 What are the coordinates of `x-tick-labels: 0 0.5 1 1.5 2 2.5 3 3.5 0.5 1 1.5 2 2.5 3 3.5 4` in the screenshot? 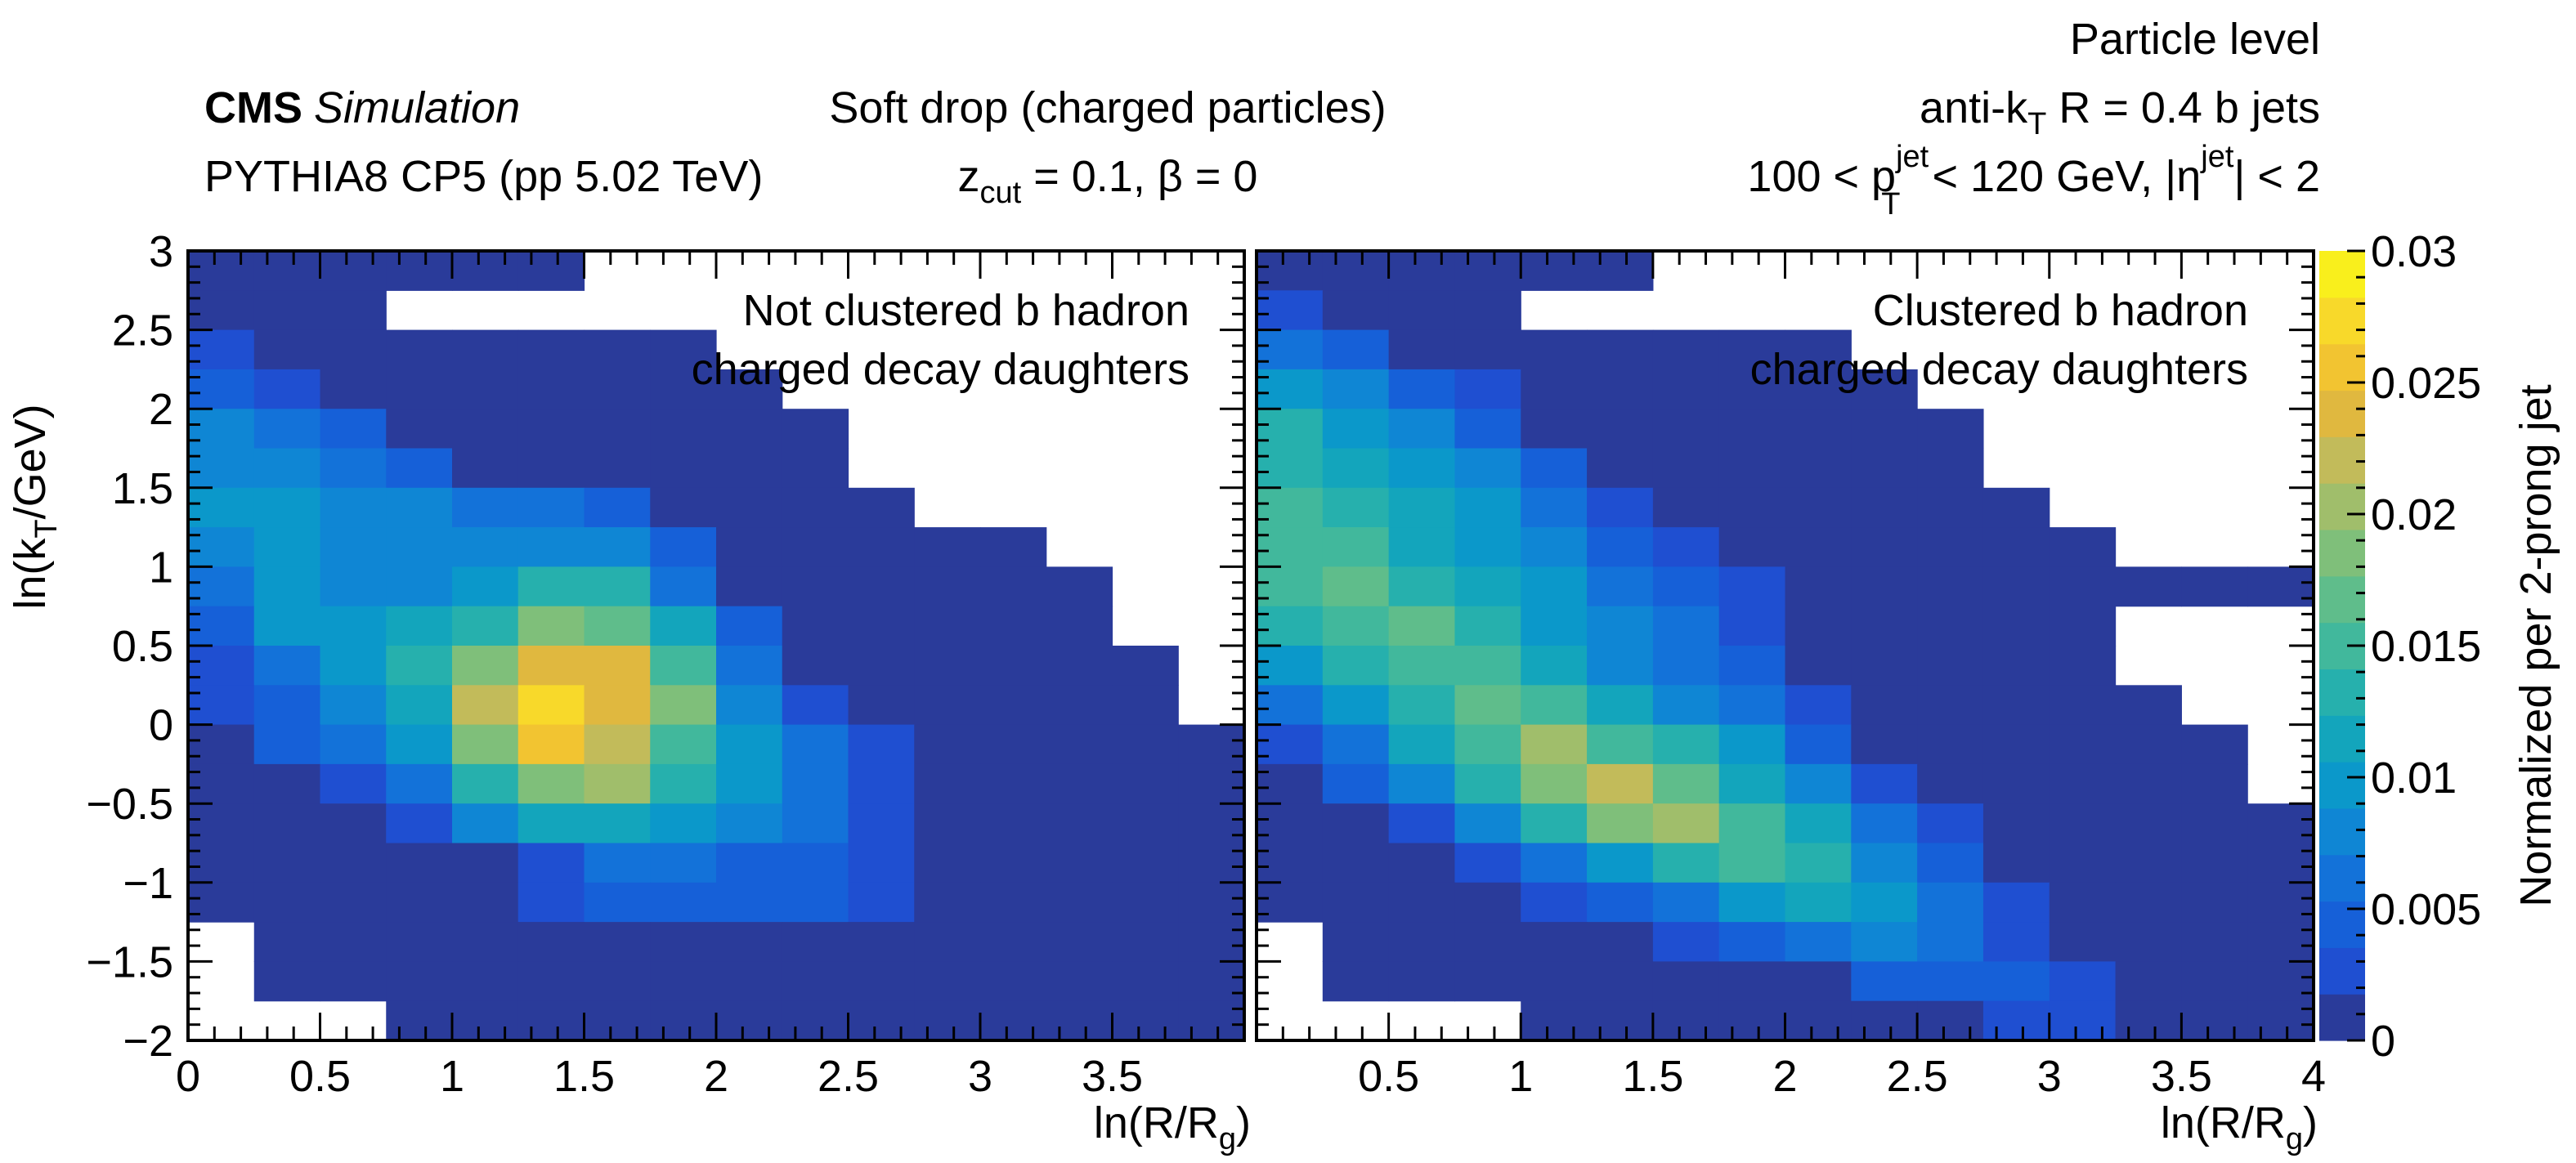 It's located at (1251, 1076).